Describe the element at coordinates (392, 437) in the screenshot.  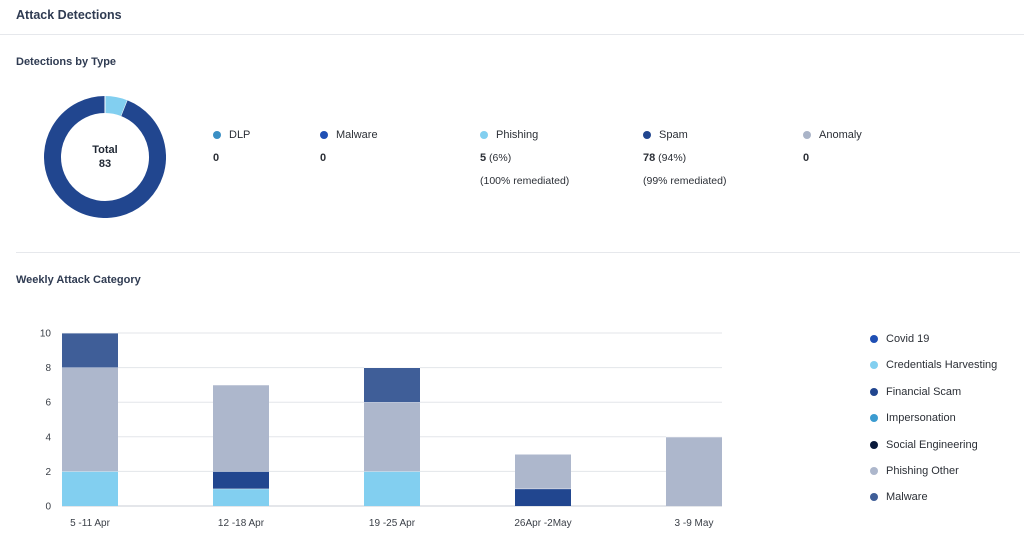
I see `bar-19-25-apr-phishing-other` at that location.